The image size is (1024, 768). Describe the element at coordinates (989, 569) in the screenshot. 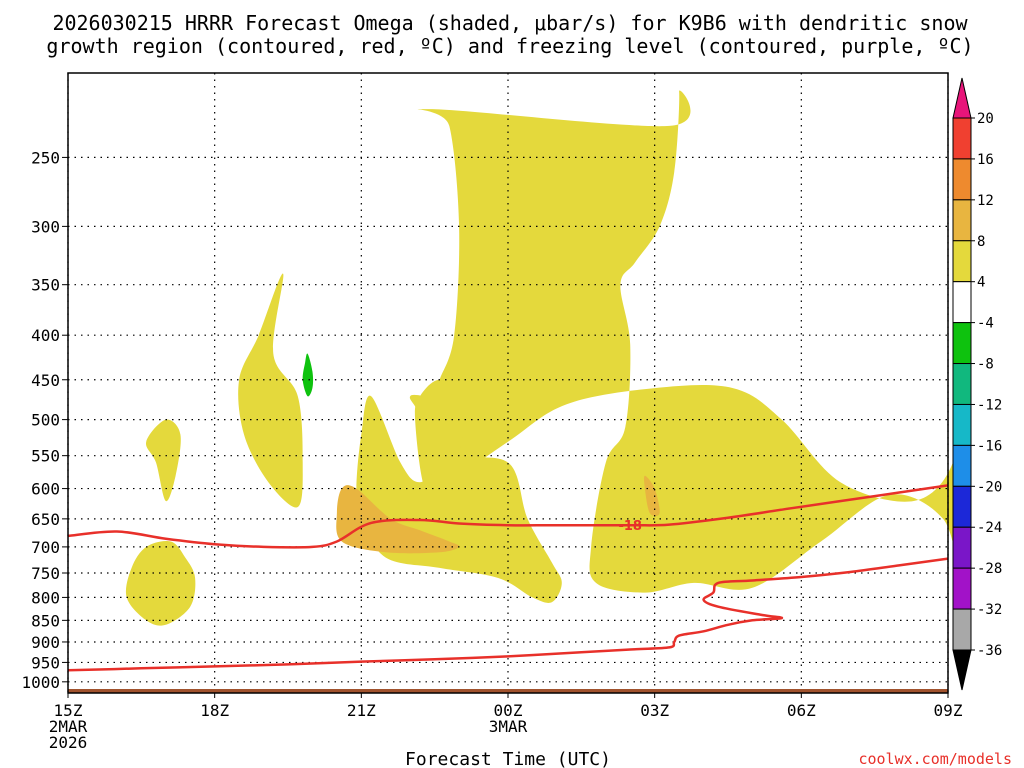

I see `colorbar-label: -28` at that location.